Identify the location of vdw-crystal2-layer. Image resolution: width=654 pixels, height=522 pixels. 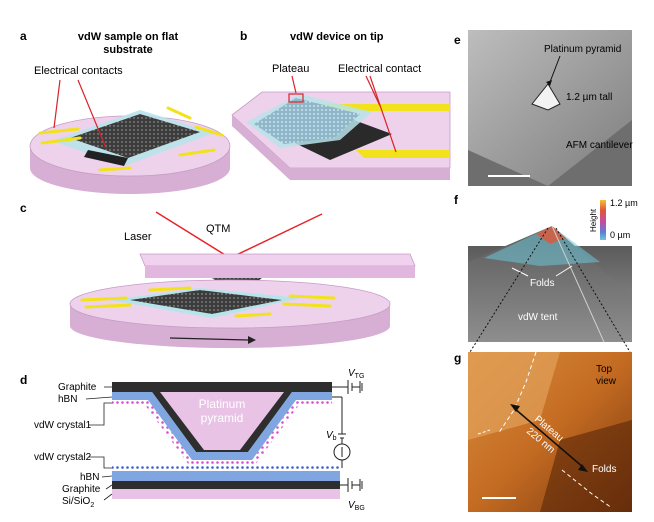
(226, 468).